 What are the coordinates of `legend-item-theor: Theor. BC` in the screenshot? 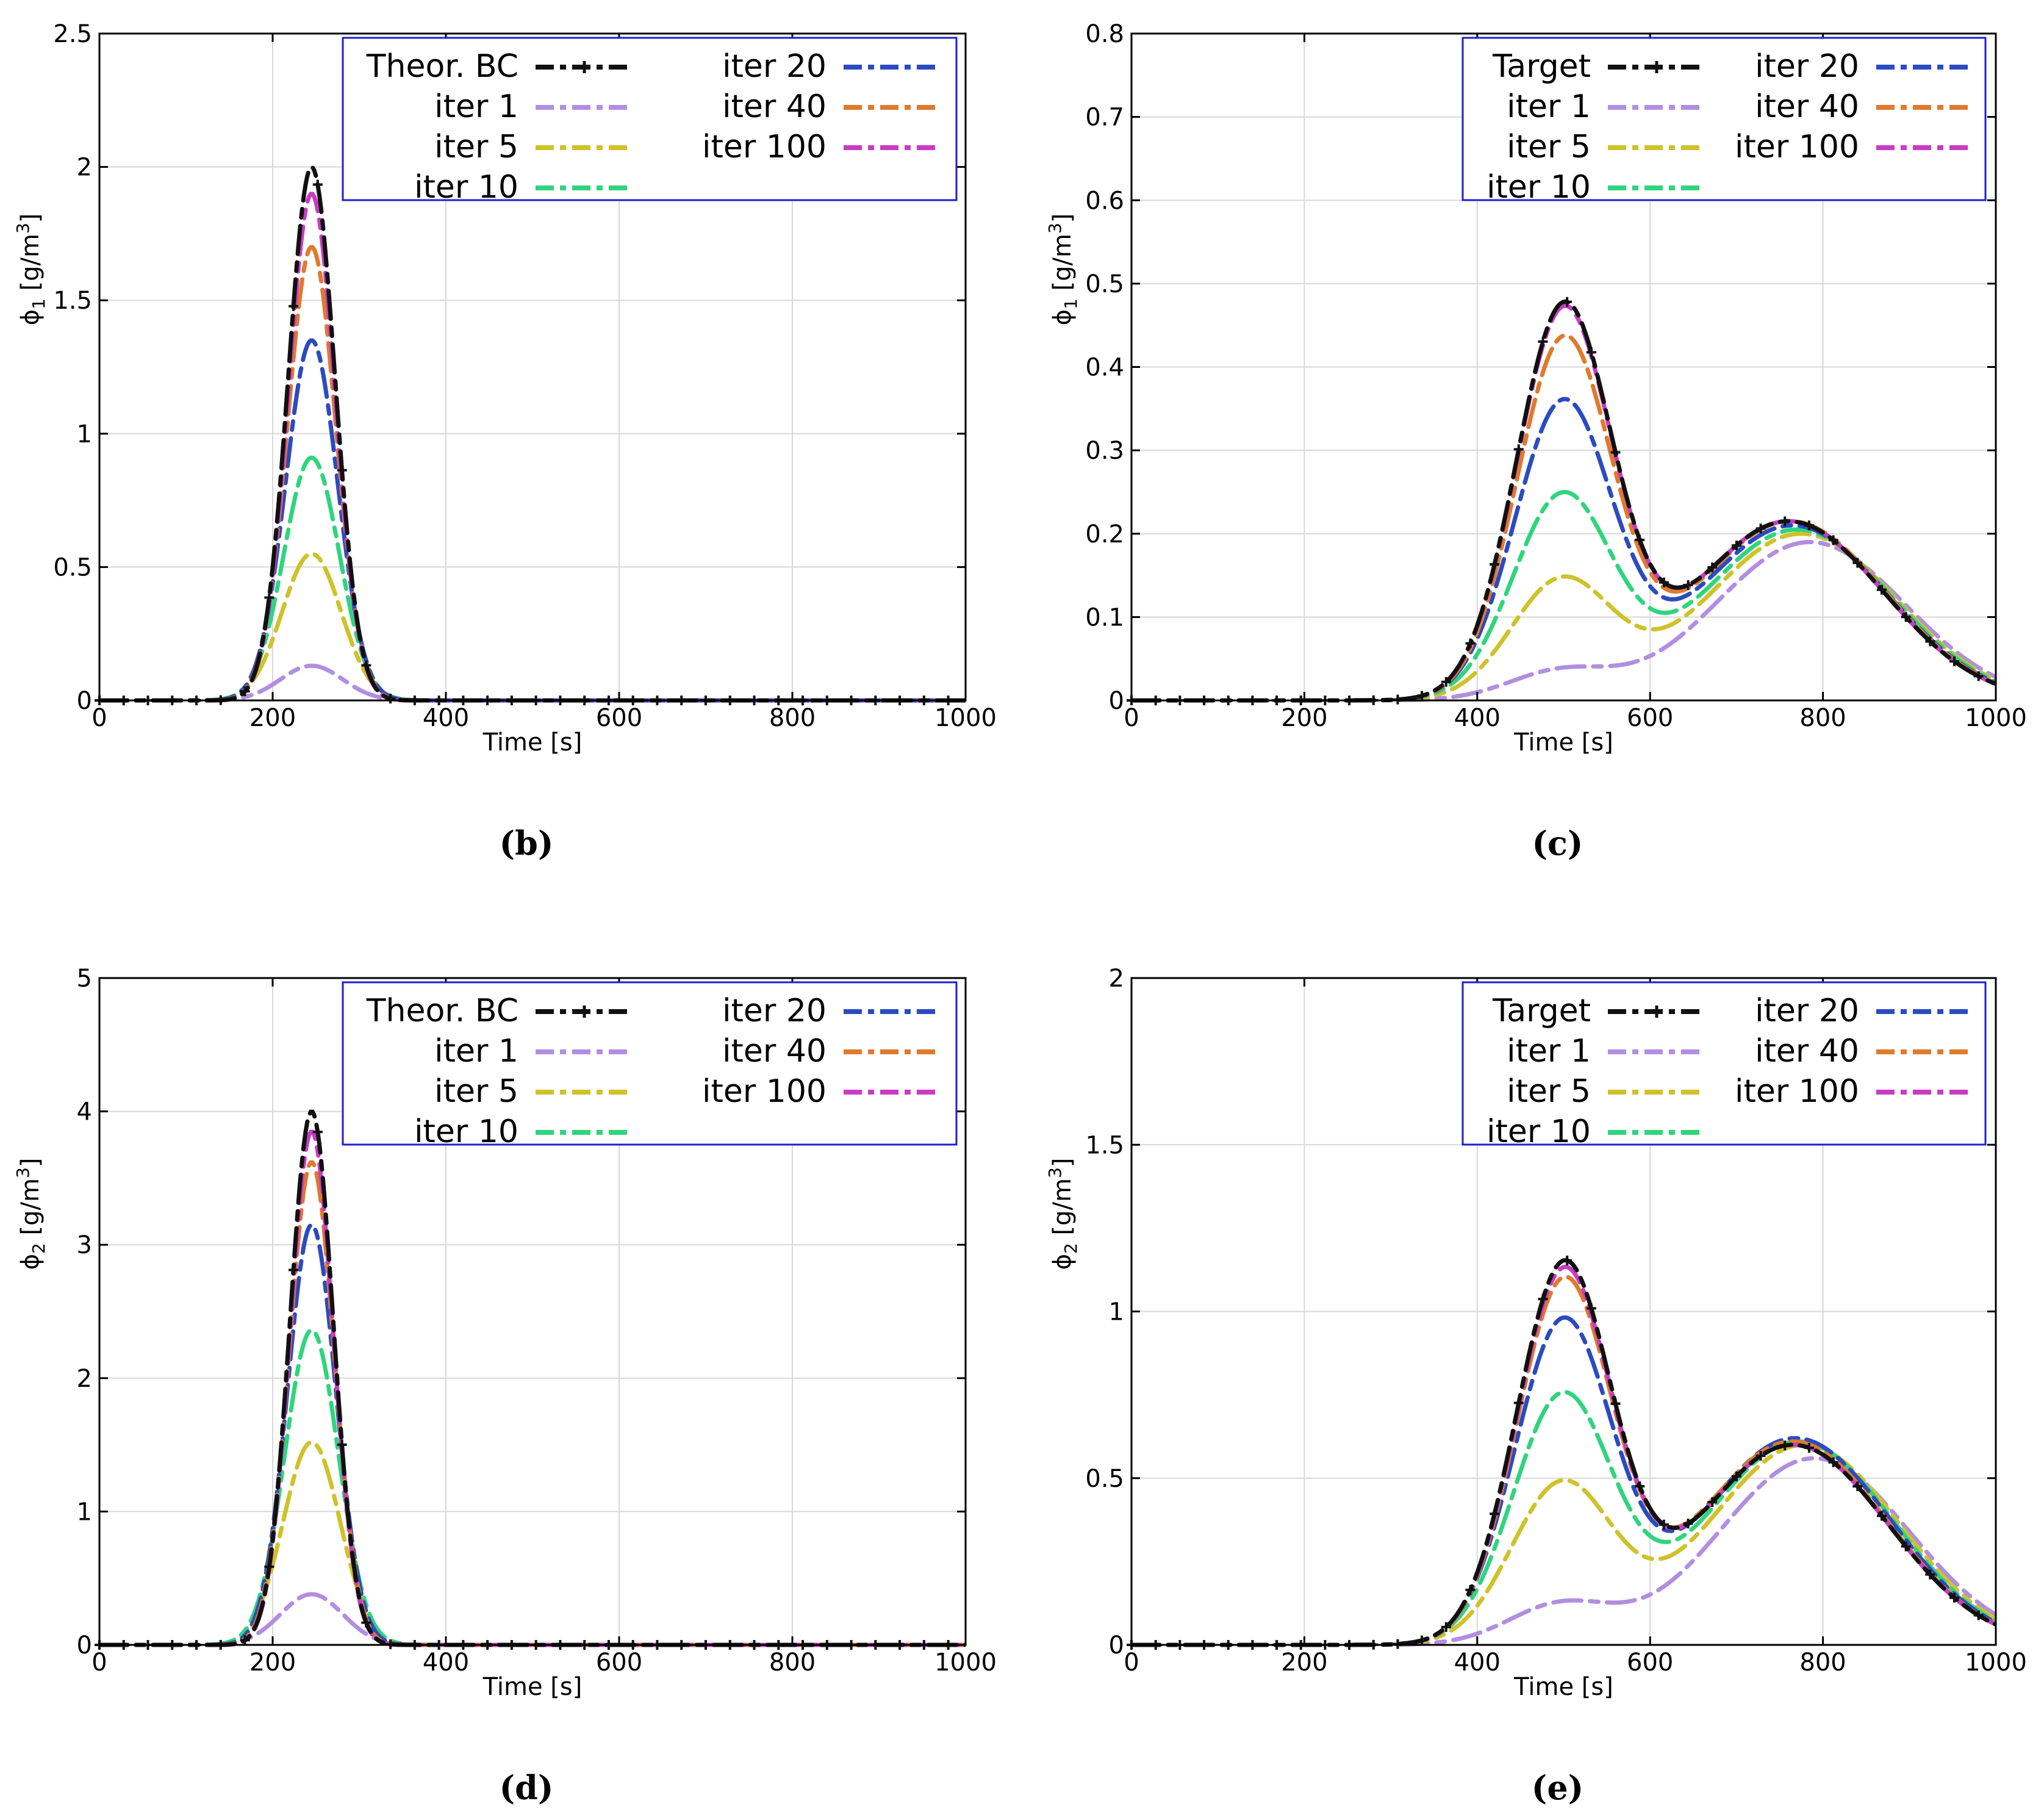 It's located at (499, 66).